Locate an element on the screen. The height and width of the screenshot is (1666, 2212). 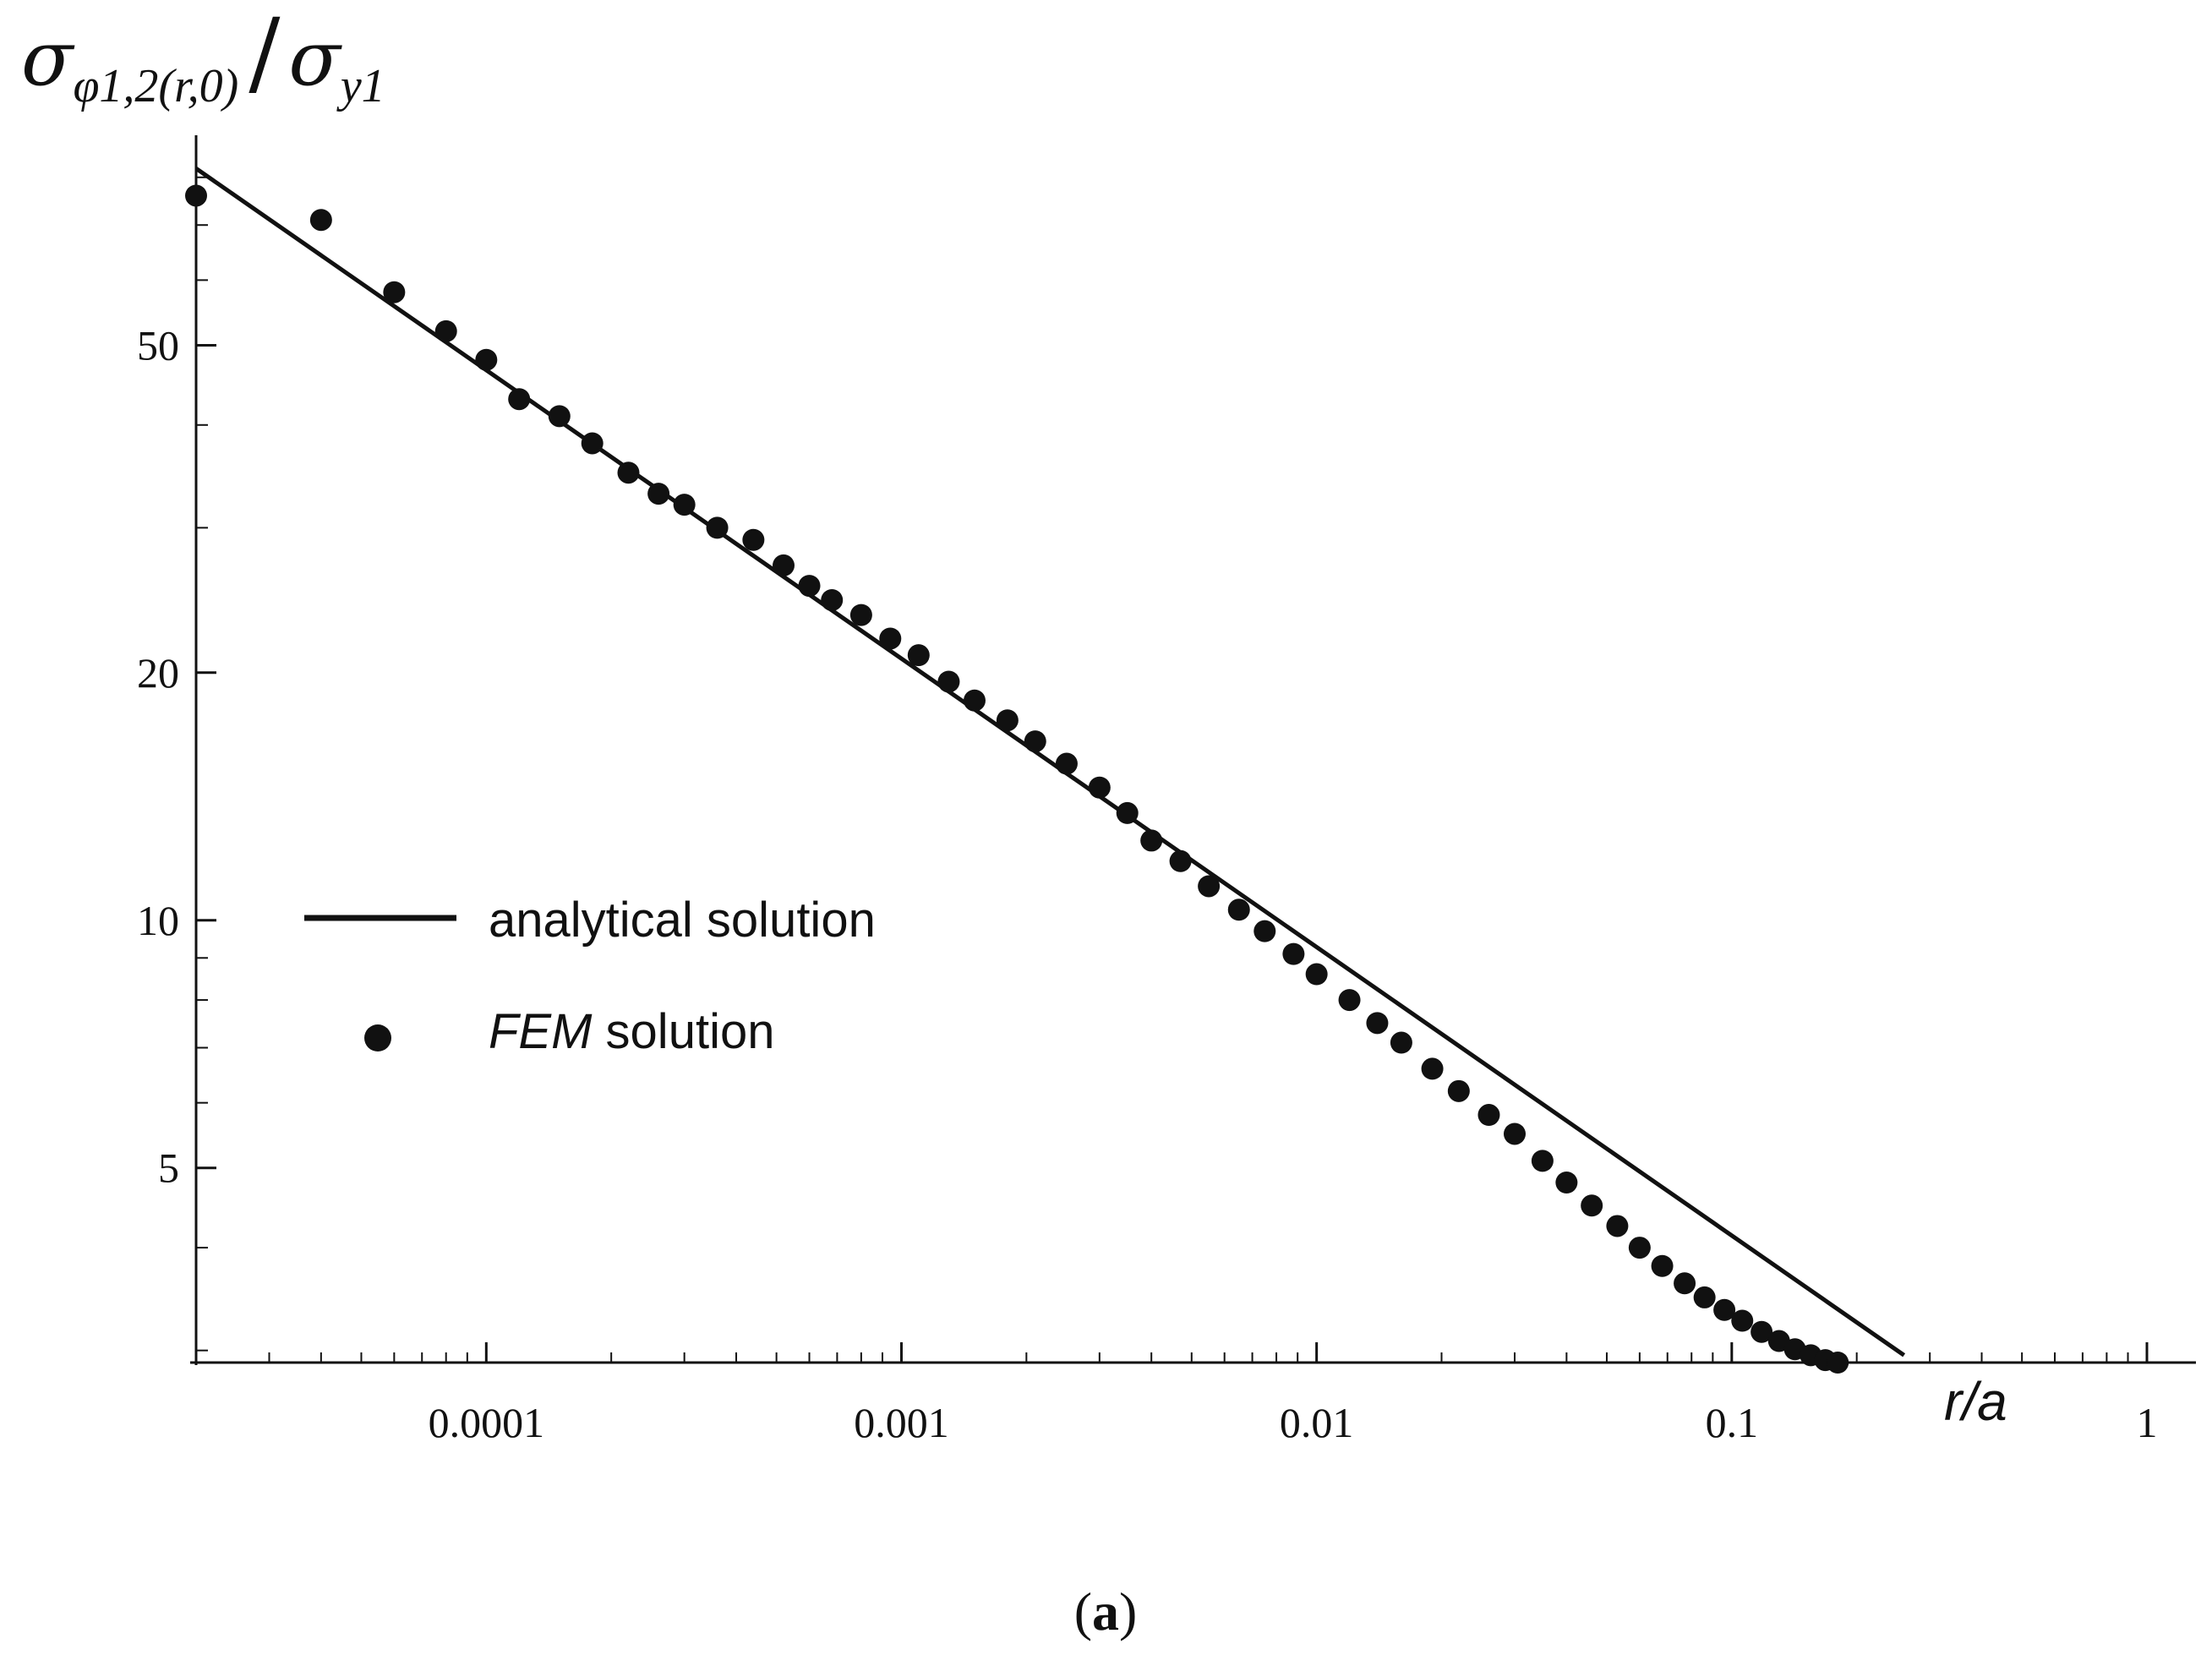
legend-point-swatch is located at coordinates (377, 1037).